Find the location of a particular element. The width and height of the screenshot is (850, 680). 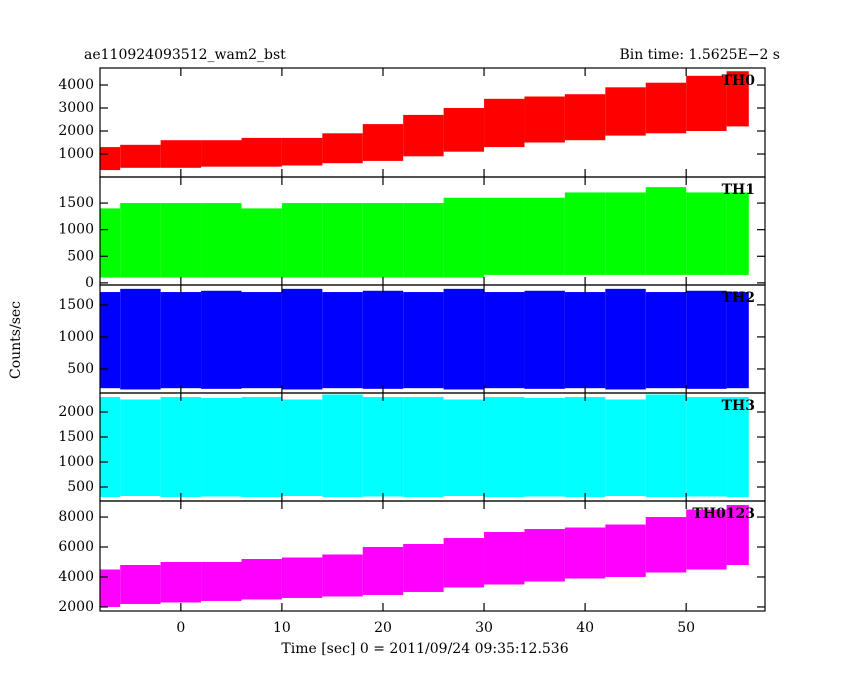

y-axis-label: Counts/sec is located at coordinates (16, 340).